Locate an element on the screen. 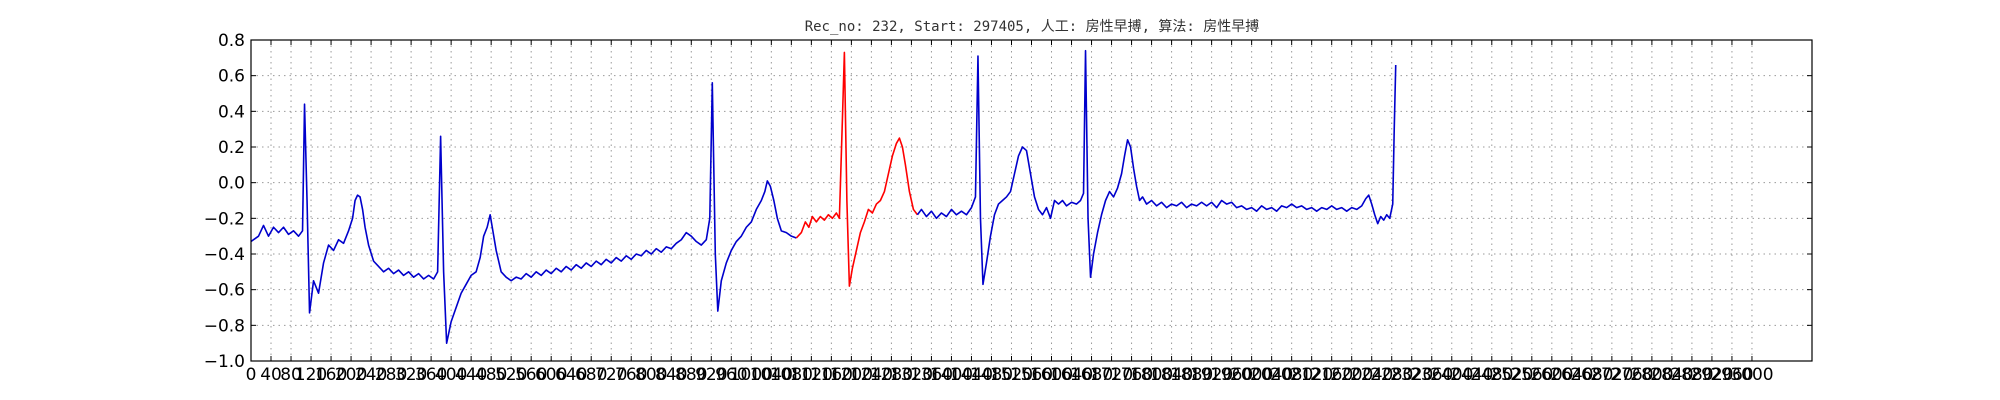 This screenshot has height=400, width=2000. x-tick-label: 1200 is located at coordinates (851, 375).